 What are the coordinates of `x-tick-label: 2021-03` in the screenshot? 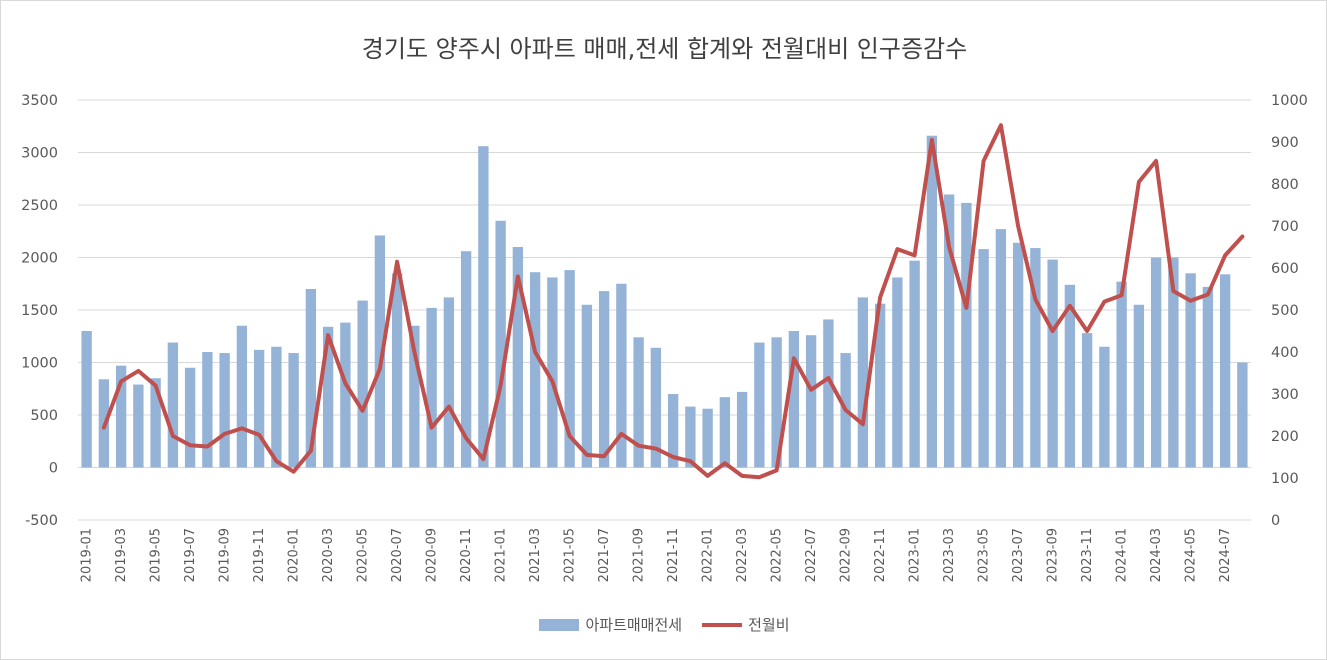 It's located at (535, 555).